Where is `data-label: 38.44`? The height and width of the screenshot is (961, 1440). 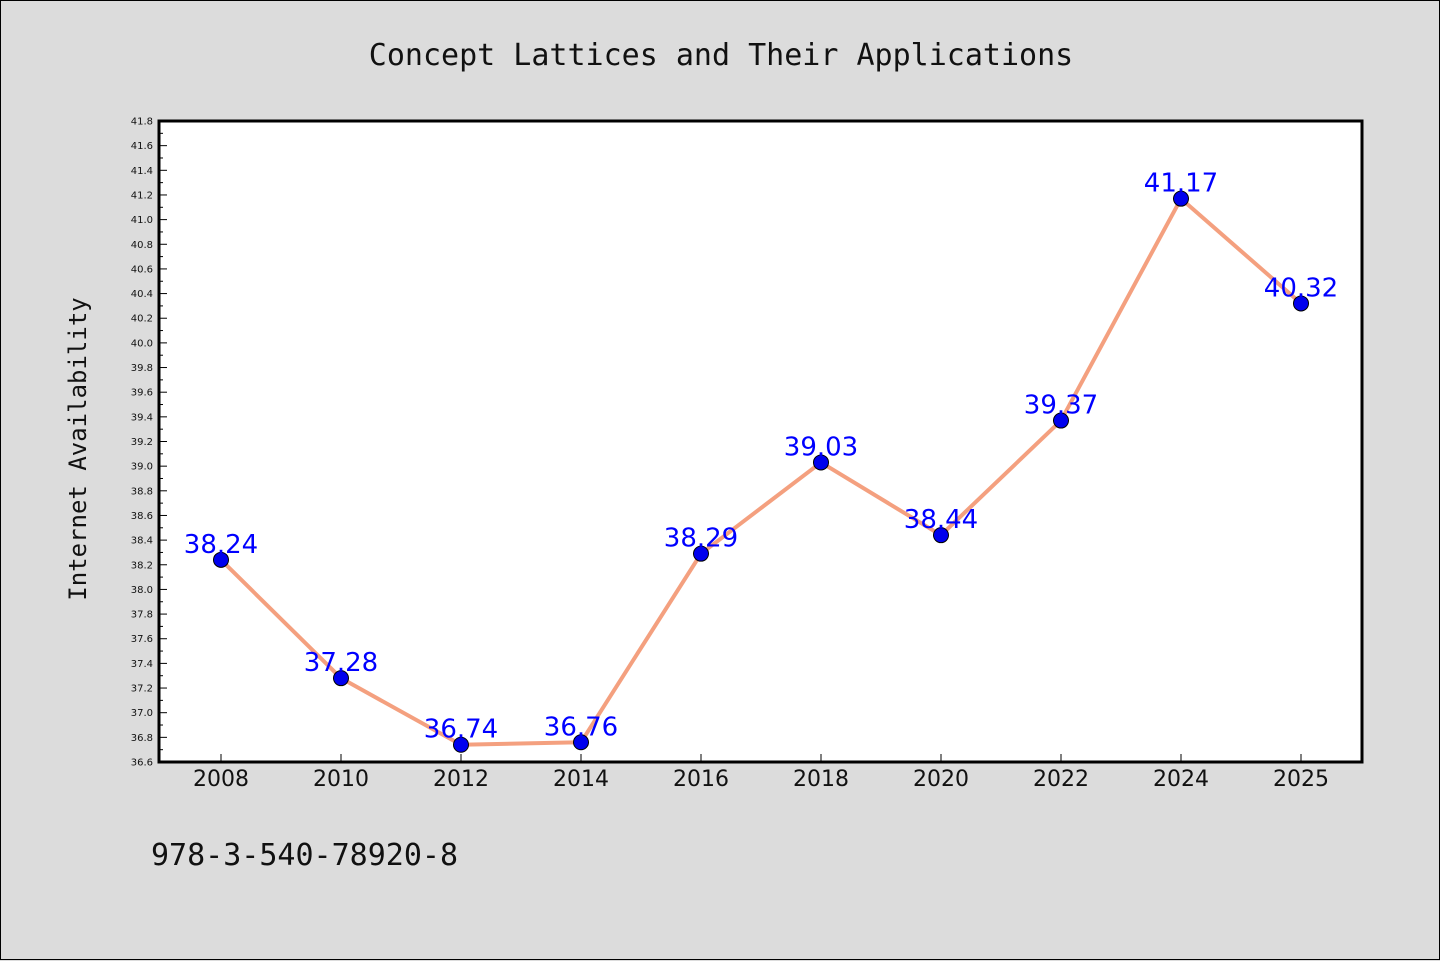
data-label: 38.44 is located at coordinates (941, 520).